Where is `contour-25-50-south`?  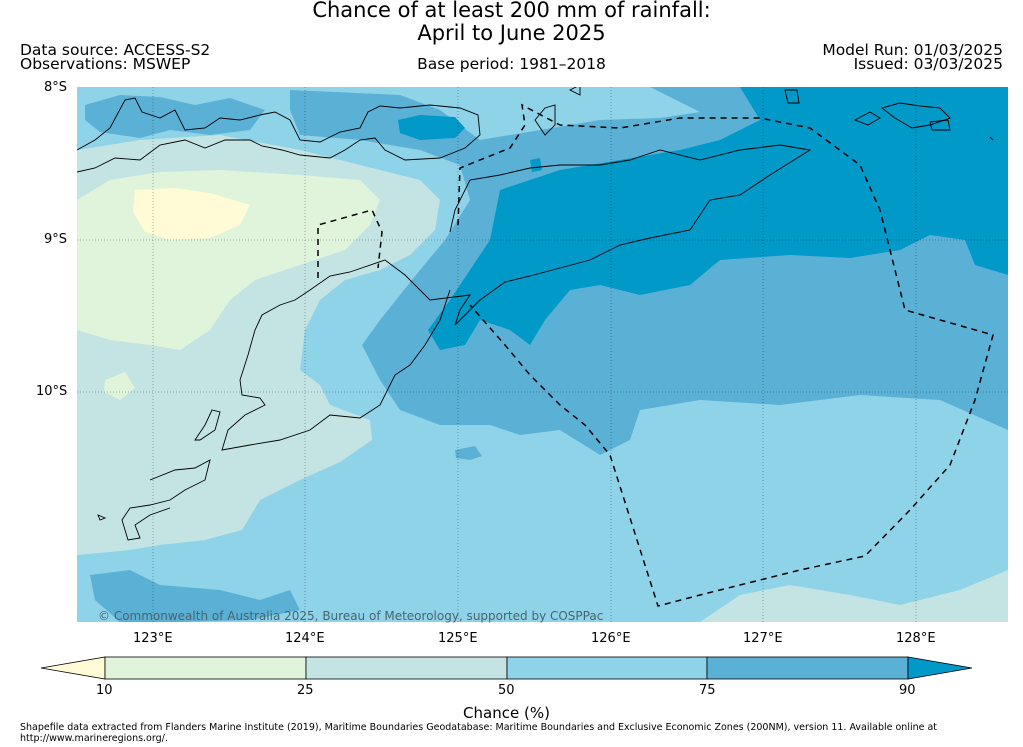
contour-25-50-south is located at coordinates (854, 596).